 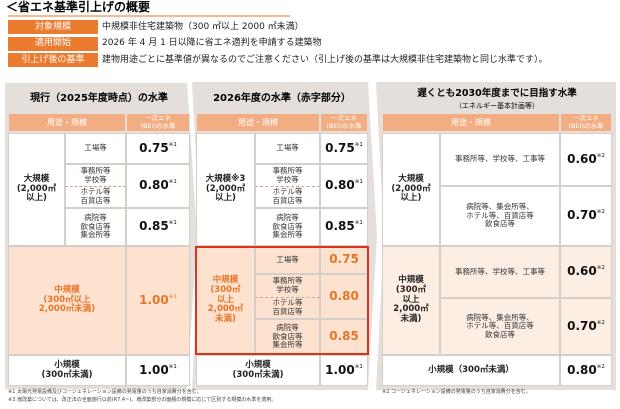 What do you see at coordinates (53, 60) in the screenshot?
I see `label-tag: 引上げ後の基準` at bounding box center [53, 60].